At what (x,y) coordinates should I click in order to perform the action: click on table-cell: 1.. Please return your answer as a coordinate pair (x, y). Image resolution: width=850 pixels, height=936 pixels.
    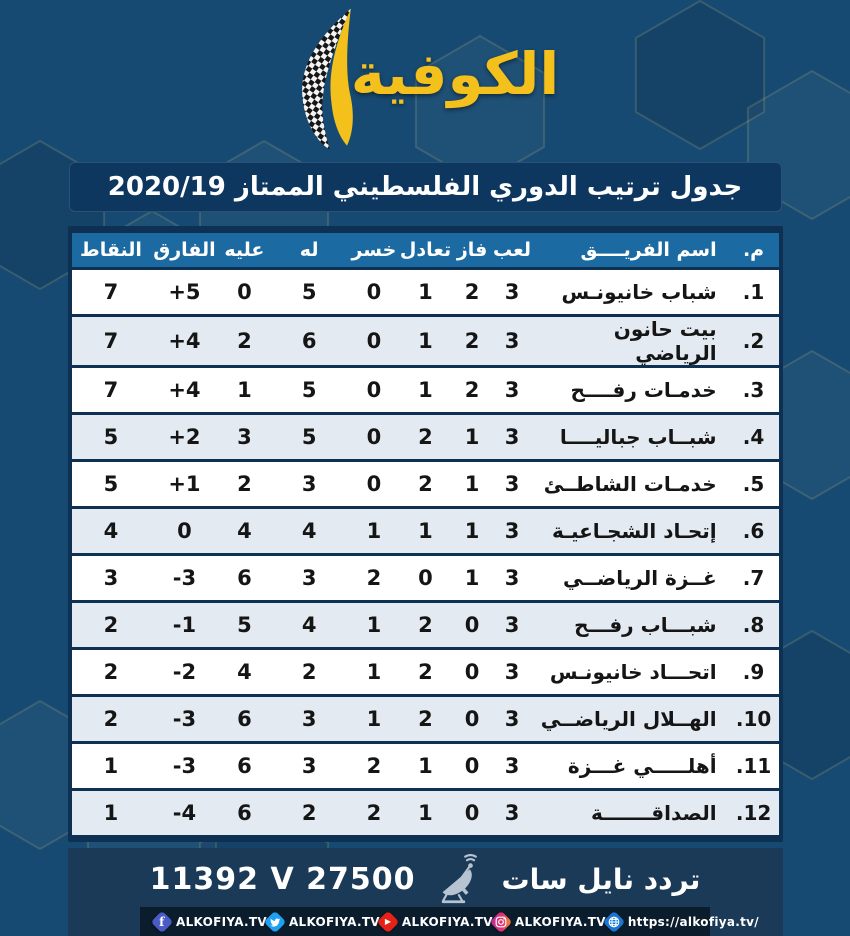
    Looking at the image, I should click on (753, 292).